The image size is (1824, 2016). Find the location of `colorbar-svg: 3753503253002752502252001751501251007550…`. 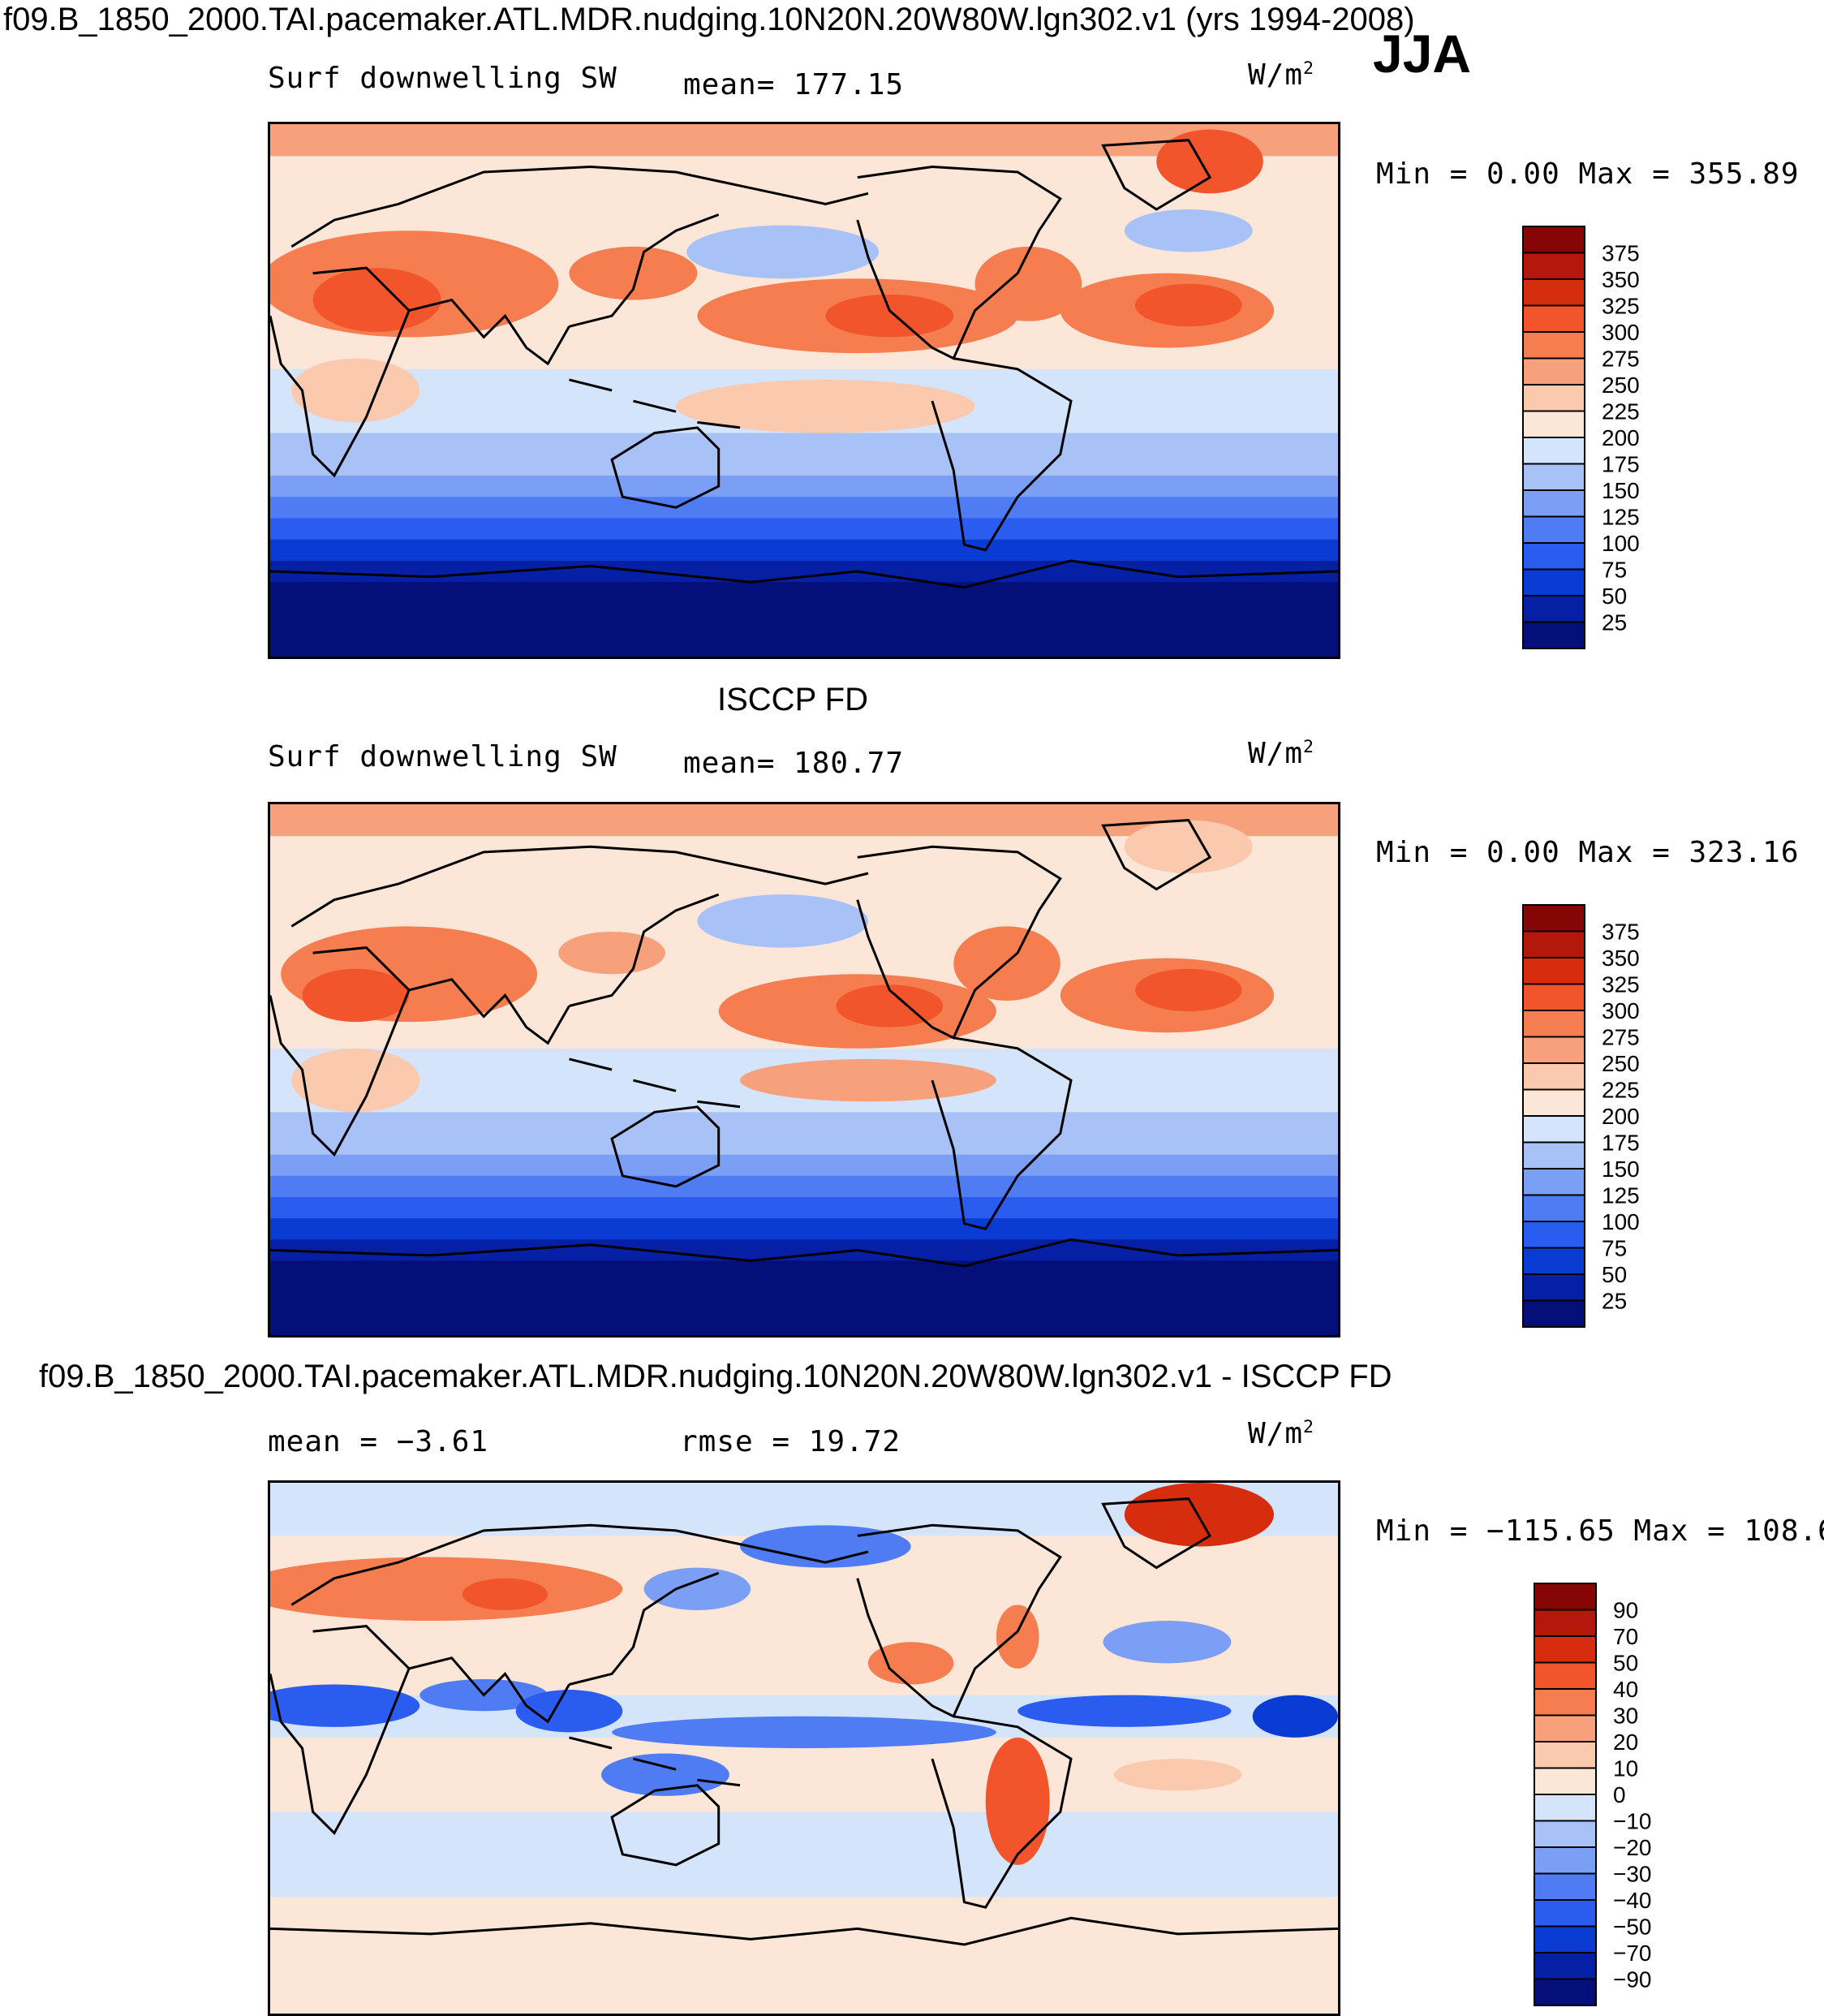

colorbar-svg: 3753503253002752502252001751501251007550… is located at coordinates (1581, 1116).